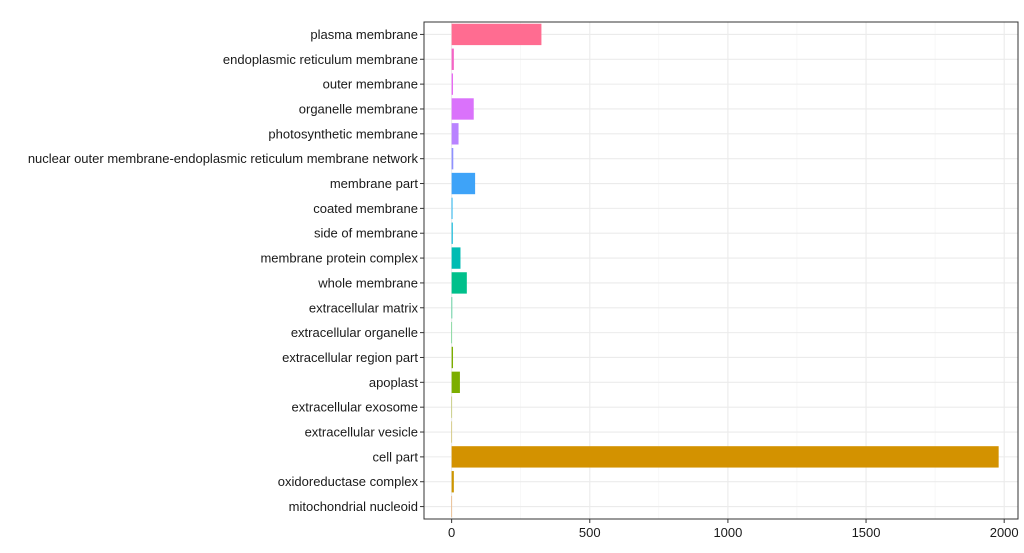  Describe the element at coordinates (370, 84) in the screenshot. I see `y-tick-label: outer membrane` at that location.